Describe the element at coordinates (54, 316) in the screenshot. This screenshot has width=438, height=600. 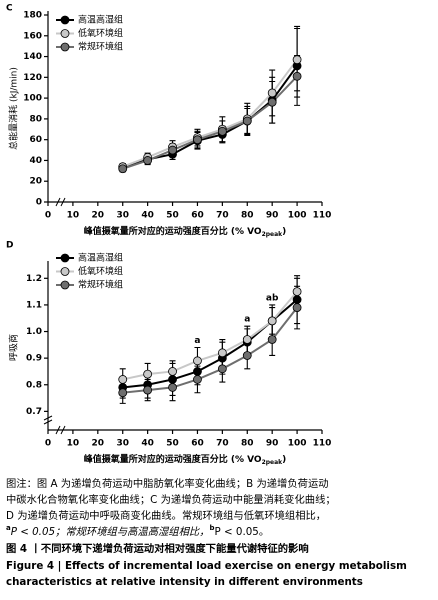
I see `axis-break` at that location.